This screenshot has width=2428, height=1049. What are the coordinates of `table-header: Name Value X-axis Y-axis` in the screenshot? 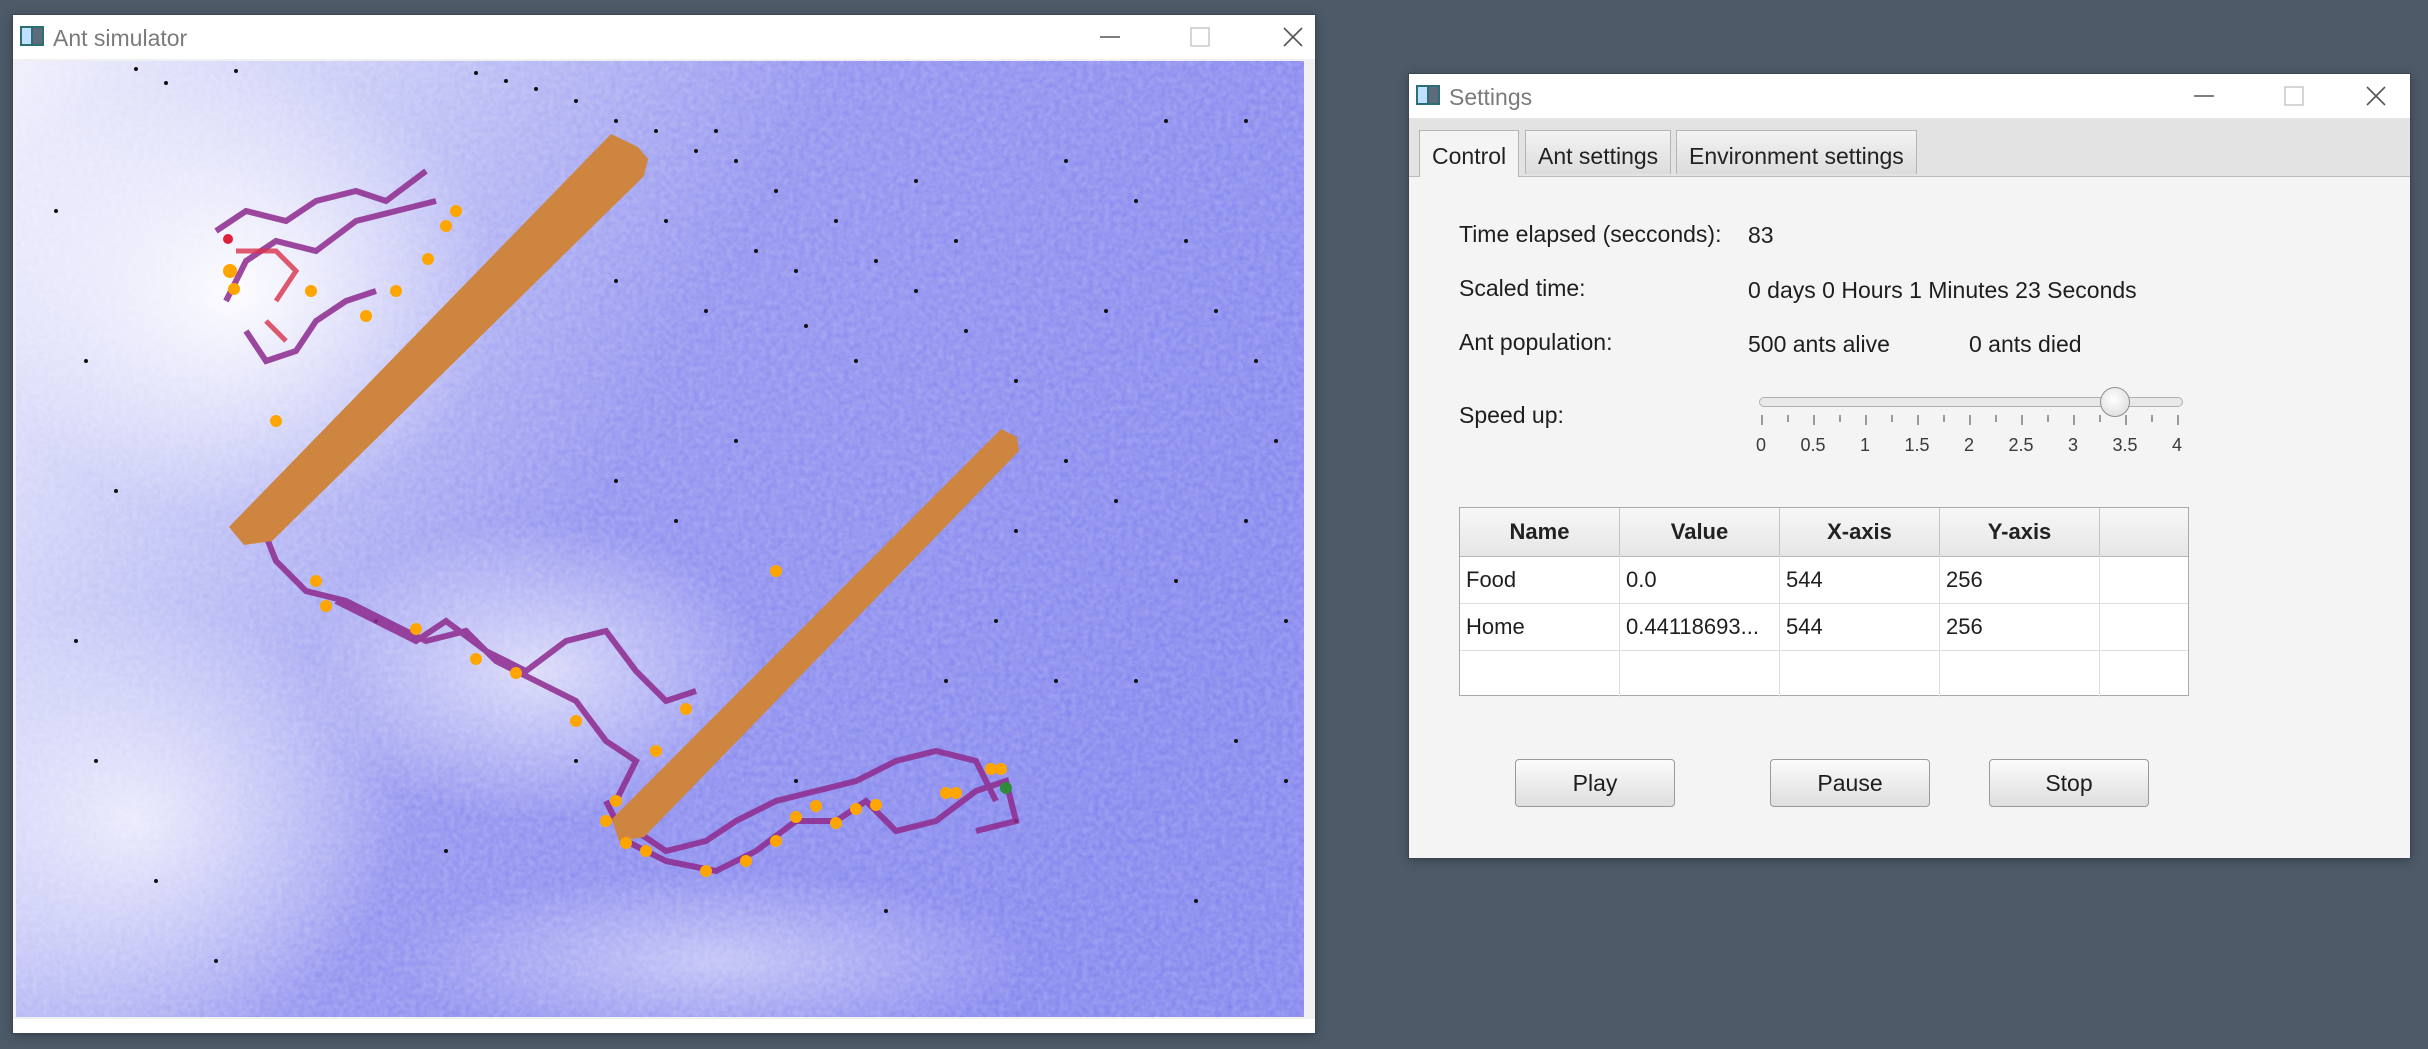 It's located at (1824, 532).